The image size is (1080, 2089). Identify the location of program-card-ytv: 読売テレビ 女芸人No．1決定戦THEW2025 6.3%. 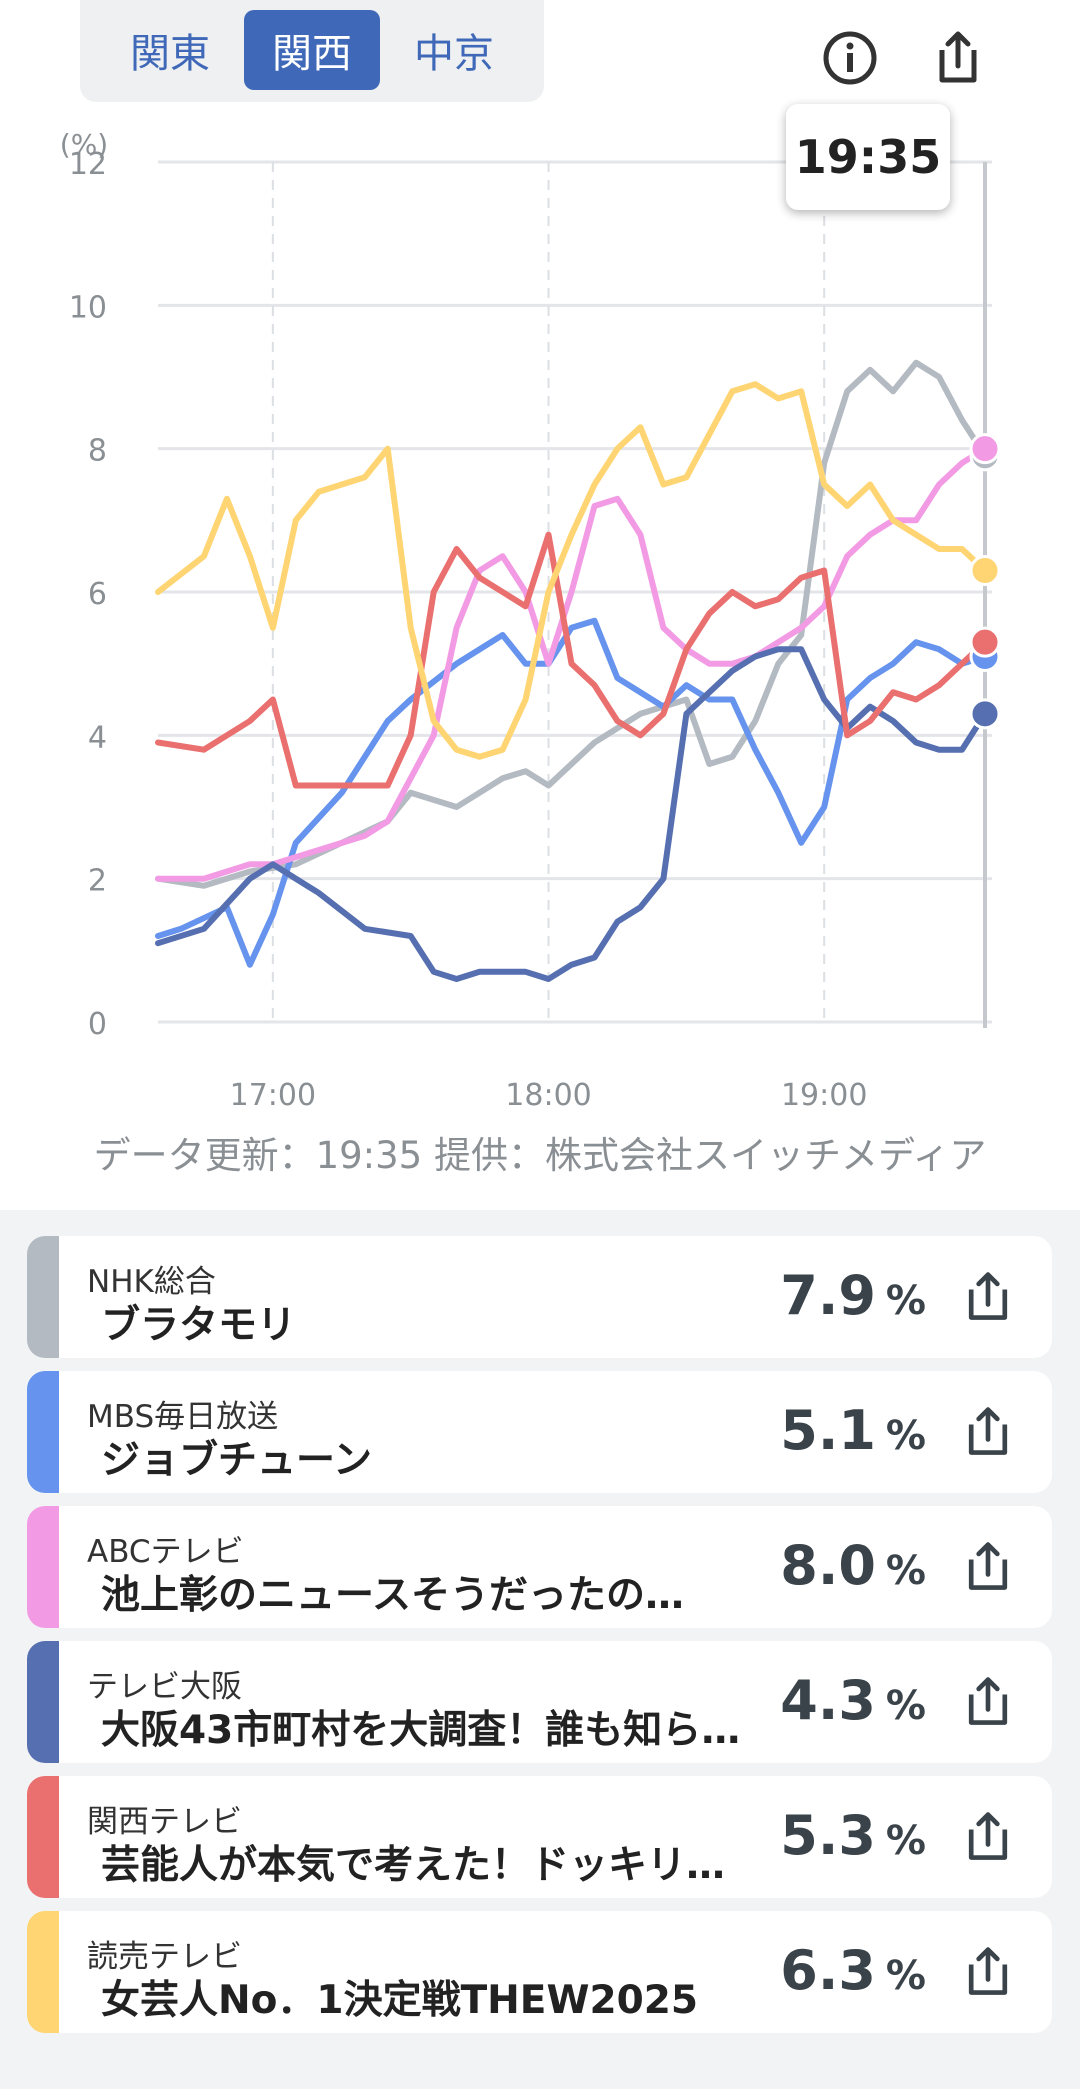
(539, 1972).